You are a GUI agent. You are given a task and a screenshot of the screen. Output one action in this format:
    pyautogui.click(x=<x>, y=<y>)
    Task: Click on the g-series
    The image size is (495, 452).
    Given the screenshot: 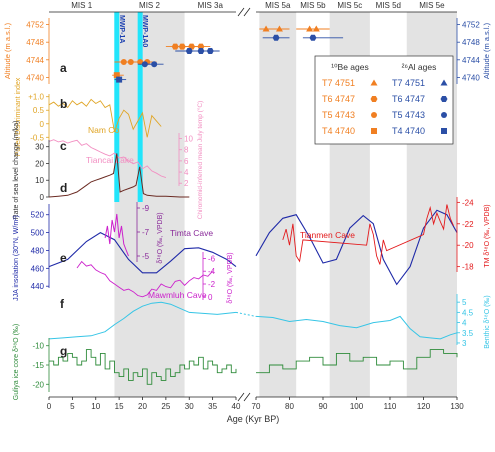 What is the action you would take?
    pyautogui.click(x=143, y=367)
    